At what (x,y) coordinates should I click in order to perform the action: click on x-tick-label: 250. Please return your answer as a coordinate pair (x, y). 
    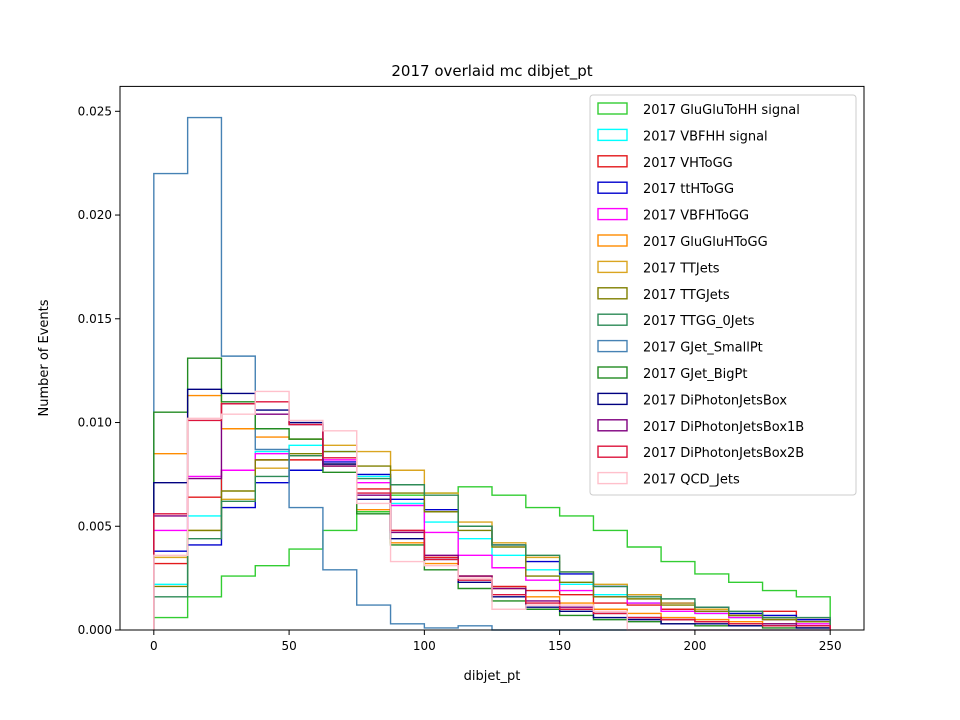
    Looking at the image, I should click on (830, 646).